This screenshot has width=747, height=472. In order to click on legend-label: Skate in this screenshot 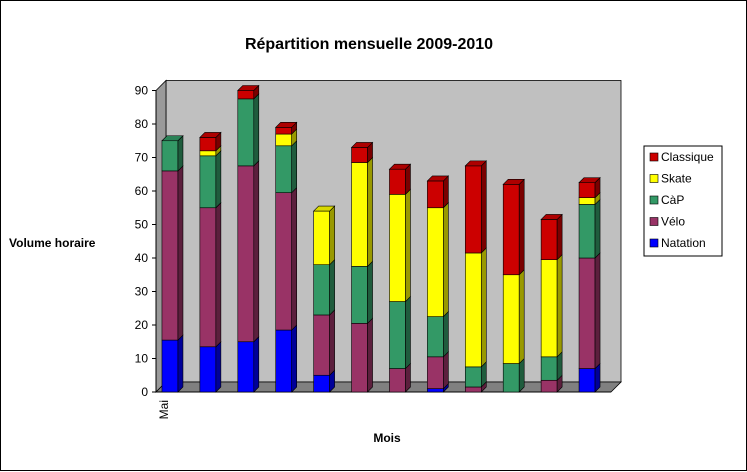, I will do `click(676, 179)`.